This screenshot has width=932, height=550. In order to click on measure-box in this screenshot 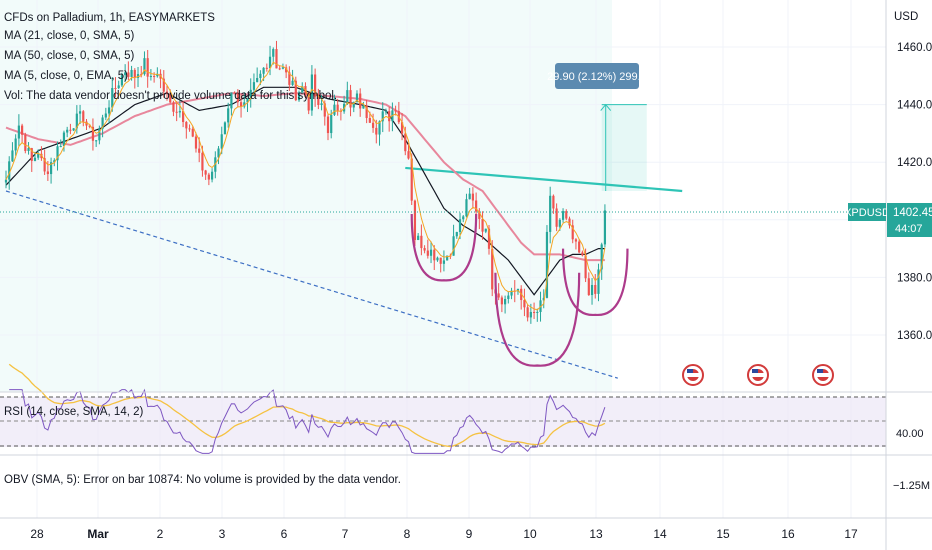, I will do `click(624, 147)`.